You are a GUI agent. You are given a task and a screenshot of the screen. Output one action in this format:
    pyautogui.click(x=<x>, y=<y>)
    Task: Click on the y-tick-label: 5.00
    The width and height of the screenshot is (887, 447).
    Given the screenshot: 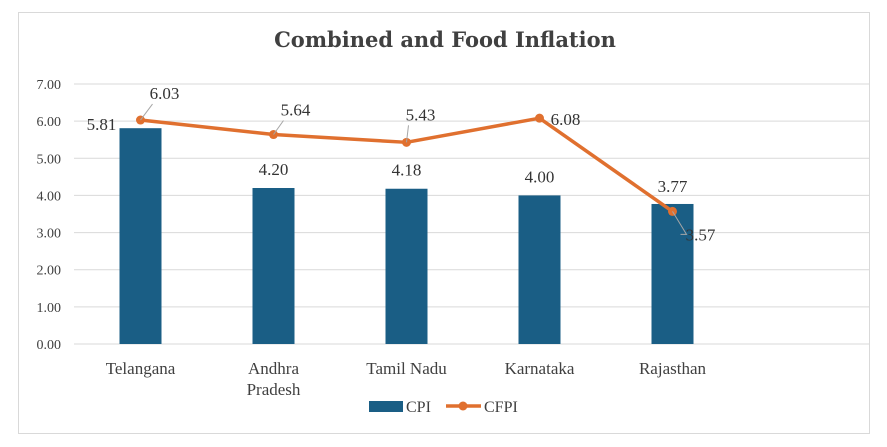 What is the action you would take?
    pyautogui.click(x=49, y=159)
    